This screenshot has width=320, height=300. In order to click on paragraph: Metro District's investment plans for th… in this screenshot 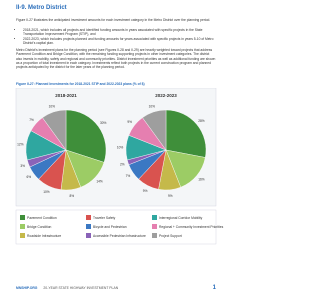, I will do `click(116, 59)`.